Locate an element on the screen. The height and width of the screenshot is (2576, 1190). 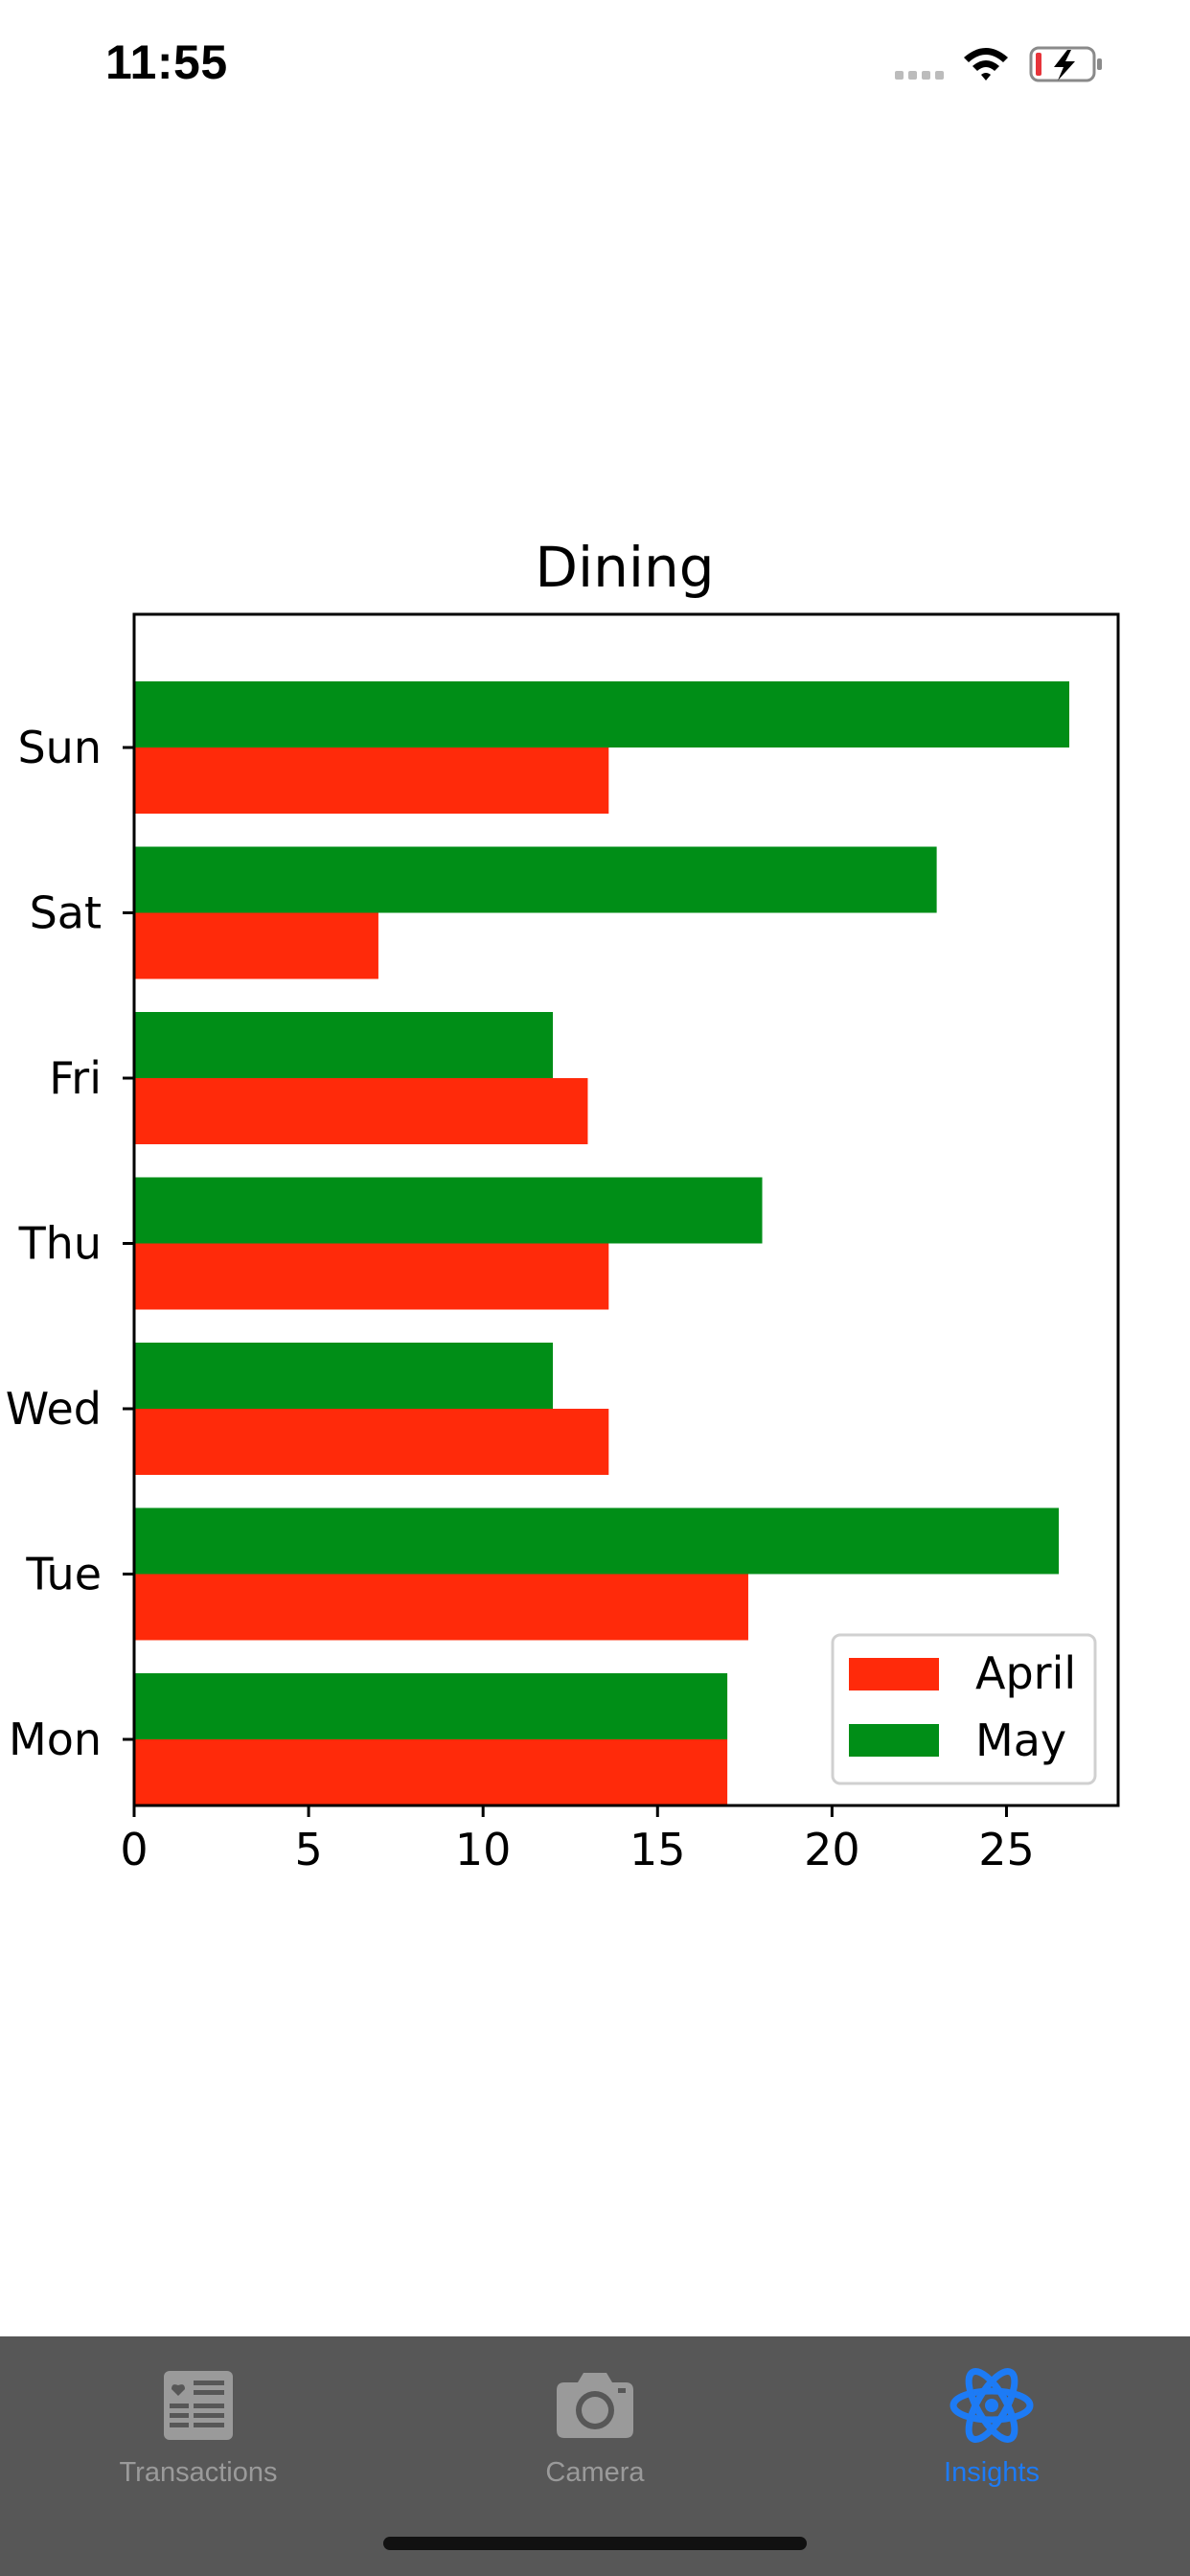
status-bar: 11:55 is located at coordinates (595, 63).